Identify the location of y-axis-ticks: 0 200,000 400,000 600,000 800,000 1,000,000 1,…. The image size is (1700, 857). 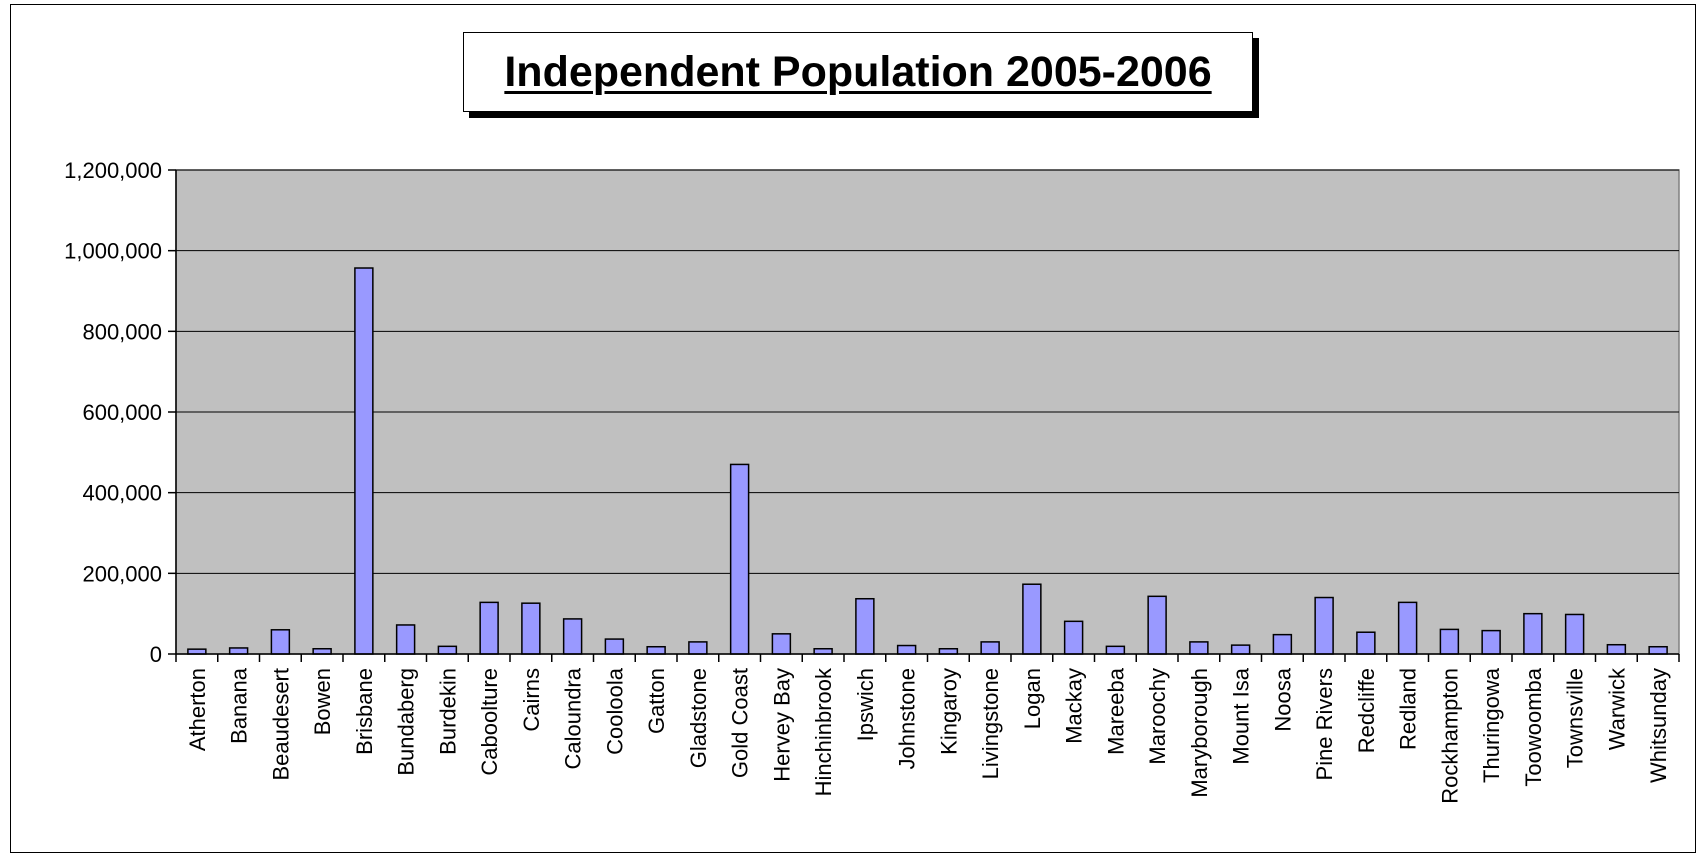
(120, 412).